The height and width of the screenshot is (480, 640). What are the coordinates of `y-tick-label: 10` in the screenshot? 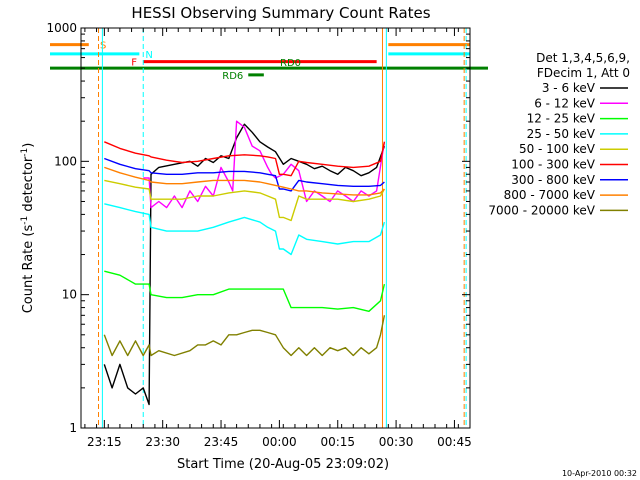 It's located at (69, 295).